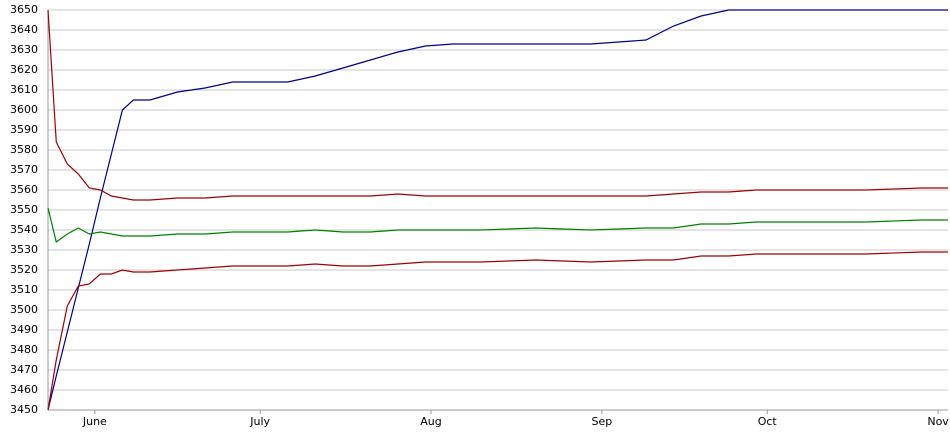 The height and width of the screenshot is (435, 950). What do you see at coordinates (24, 89) in the screenshot?
I see `y-tick-label: 3610` at bounding box center [24, 89].